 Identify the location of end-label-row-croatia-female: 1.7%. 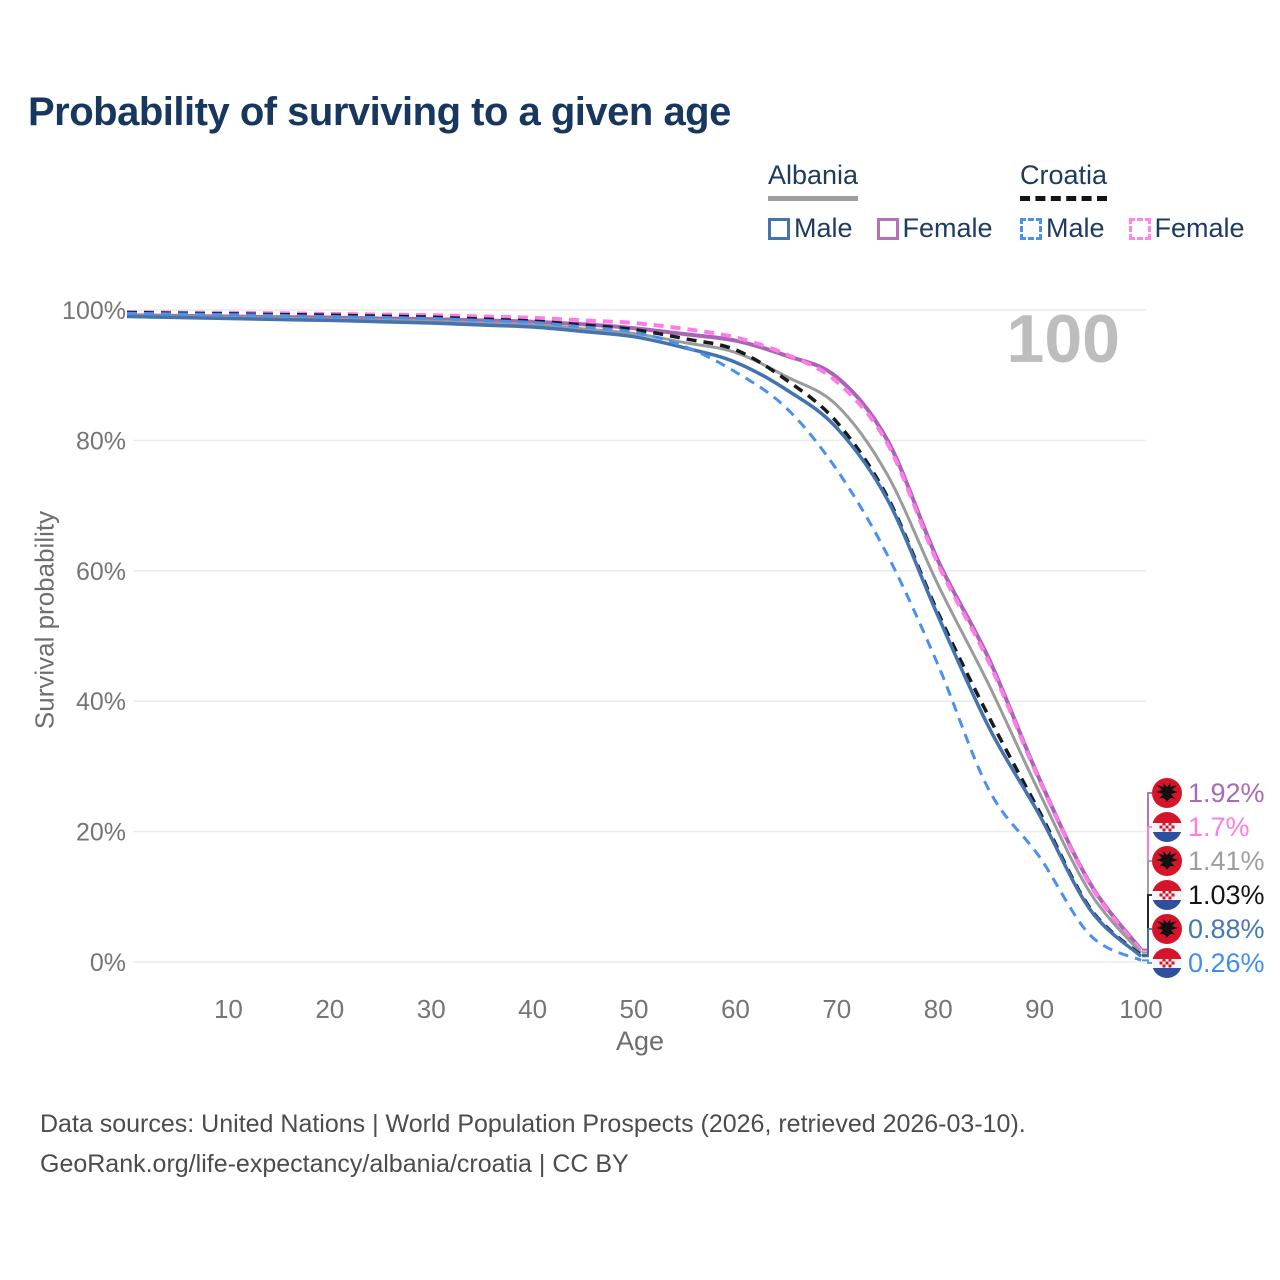
(1201, 827).